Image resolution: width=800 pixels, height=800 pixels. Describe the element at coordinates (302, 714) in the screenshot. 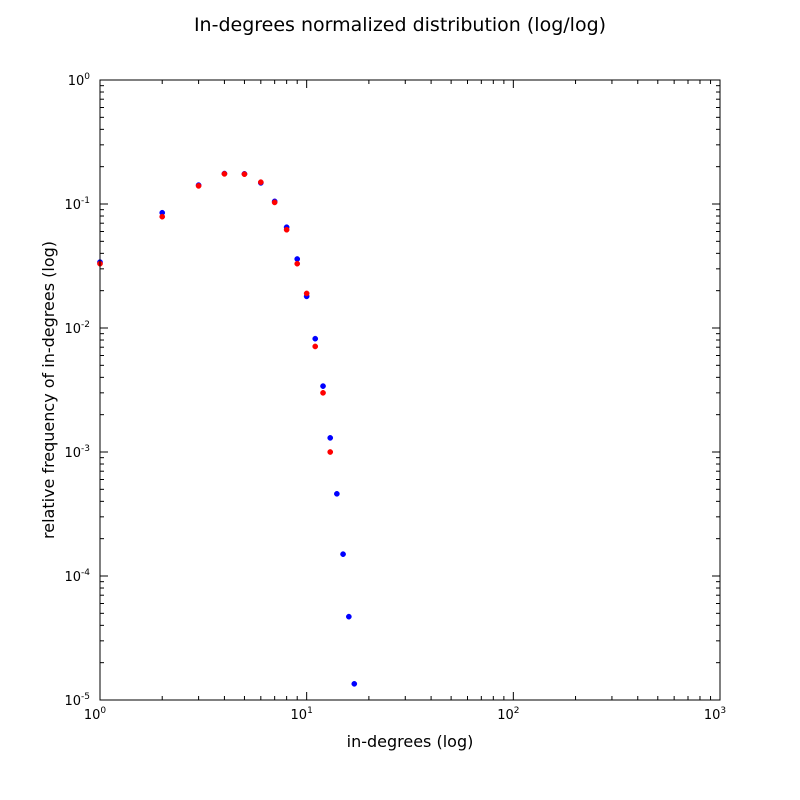

I see `x-tick-label: 10¹` at that location.